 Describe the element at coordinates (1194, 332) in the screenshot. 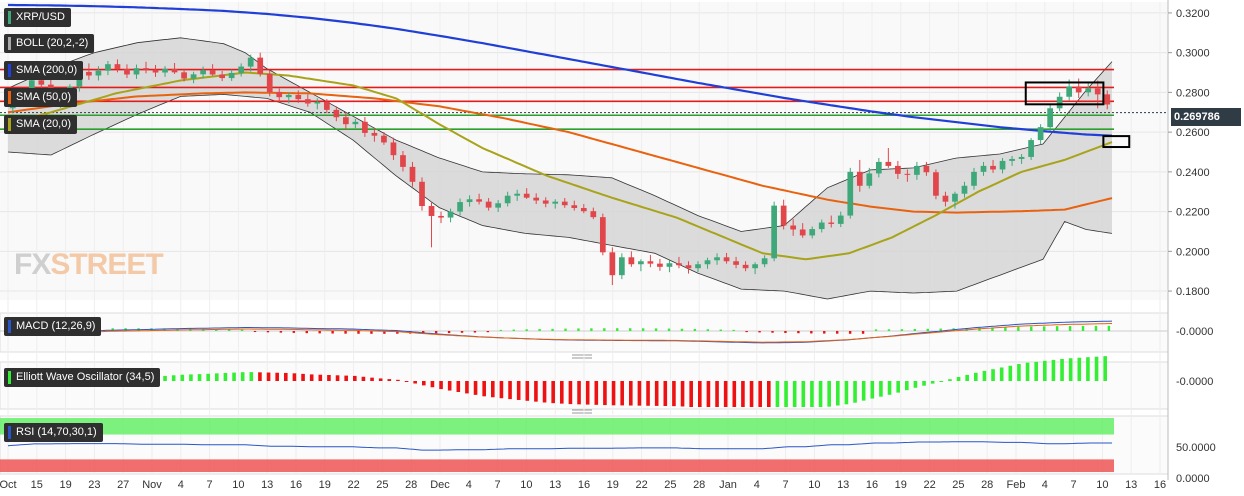

I see `macd-y-tick: -0.0000` at that location.